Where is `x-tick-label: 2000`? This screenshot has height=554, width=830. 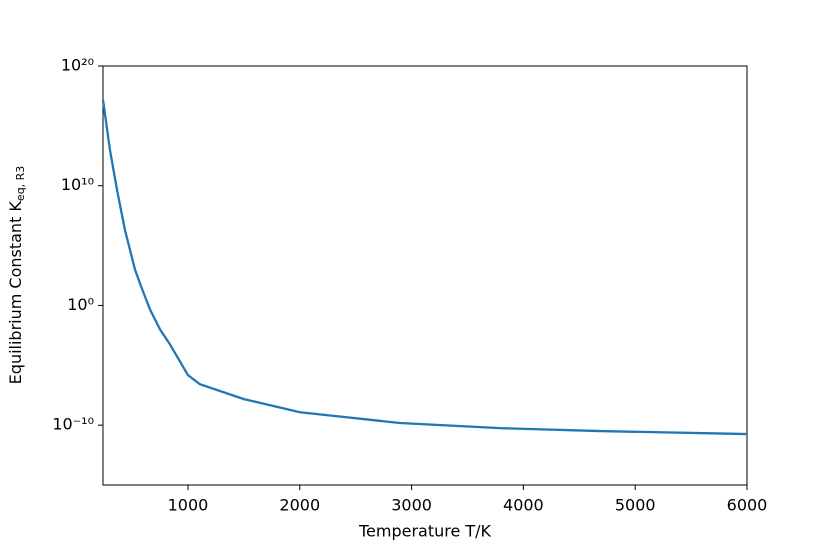 x-tick-label: 2000 is located at coordinates (299, 505).